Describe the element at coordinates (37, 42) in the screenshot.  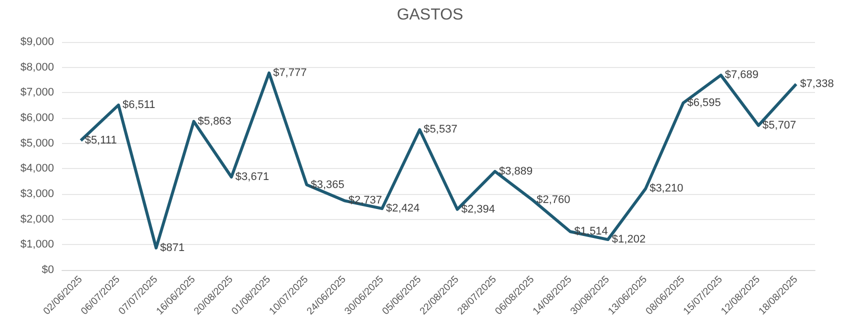
I see `y-tick-label: $9,000` at that location.